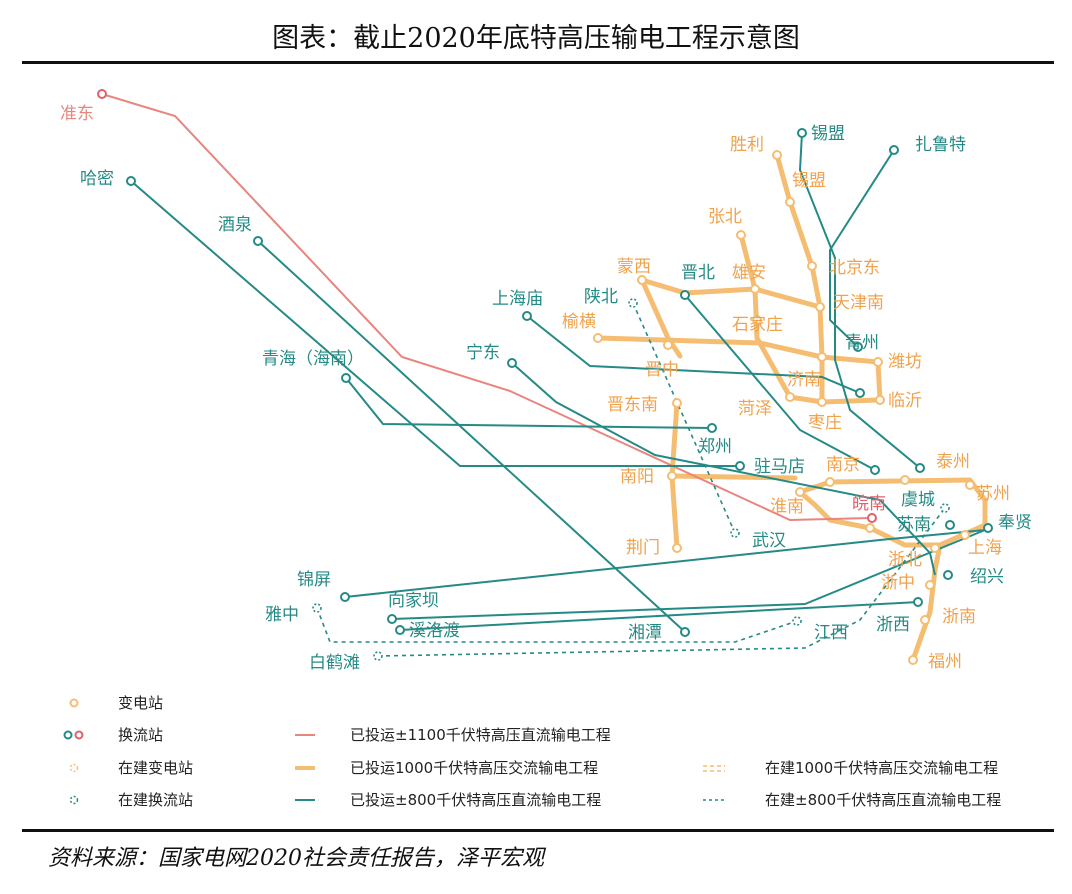 The image size is (1072, 894). What do you see at coordinates (731, 293) in the screenshot?
I see `ac-line-mengxi-tianjin` at bounding box center [731, 293].